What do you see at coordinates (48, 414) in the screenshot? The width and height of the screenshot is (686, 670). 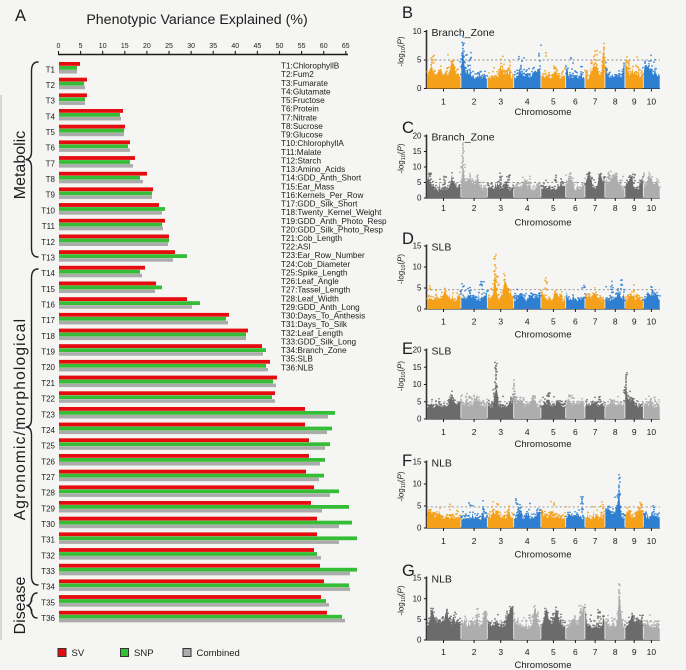 I see `svg-text: T23` at bounding box center [48, 414].